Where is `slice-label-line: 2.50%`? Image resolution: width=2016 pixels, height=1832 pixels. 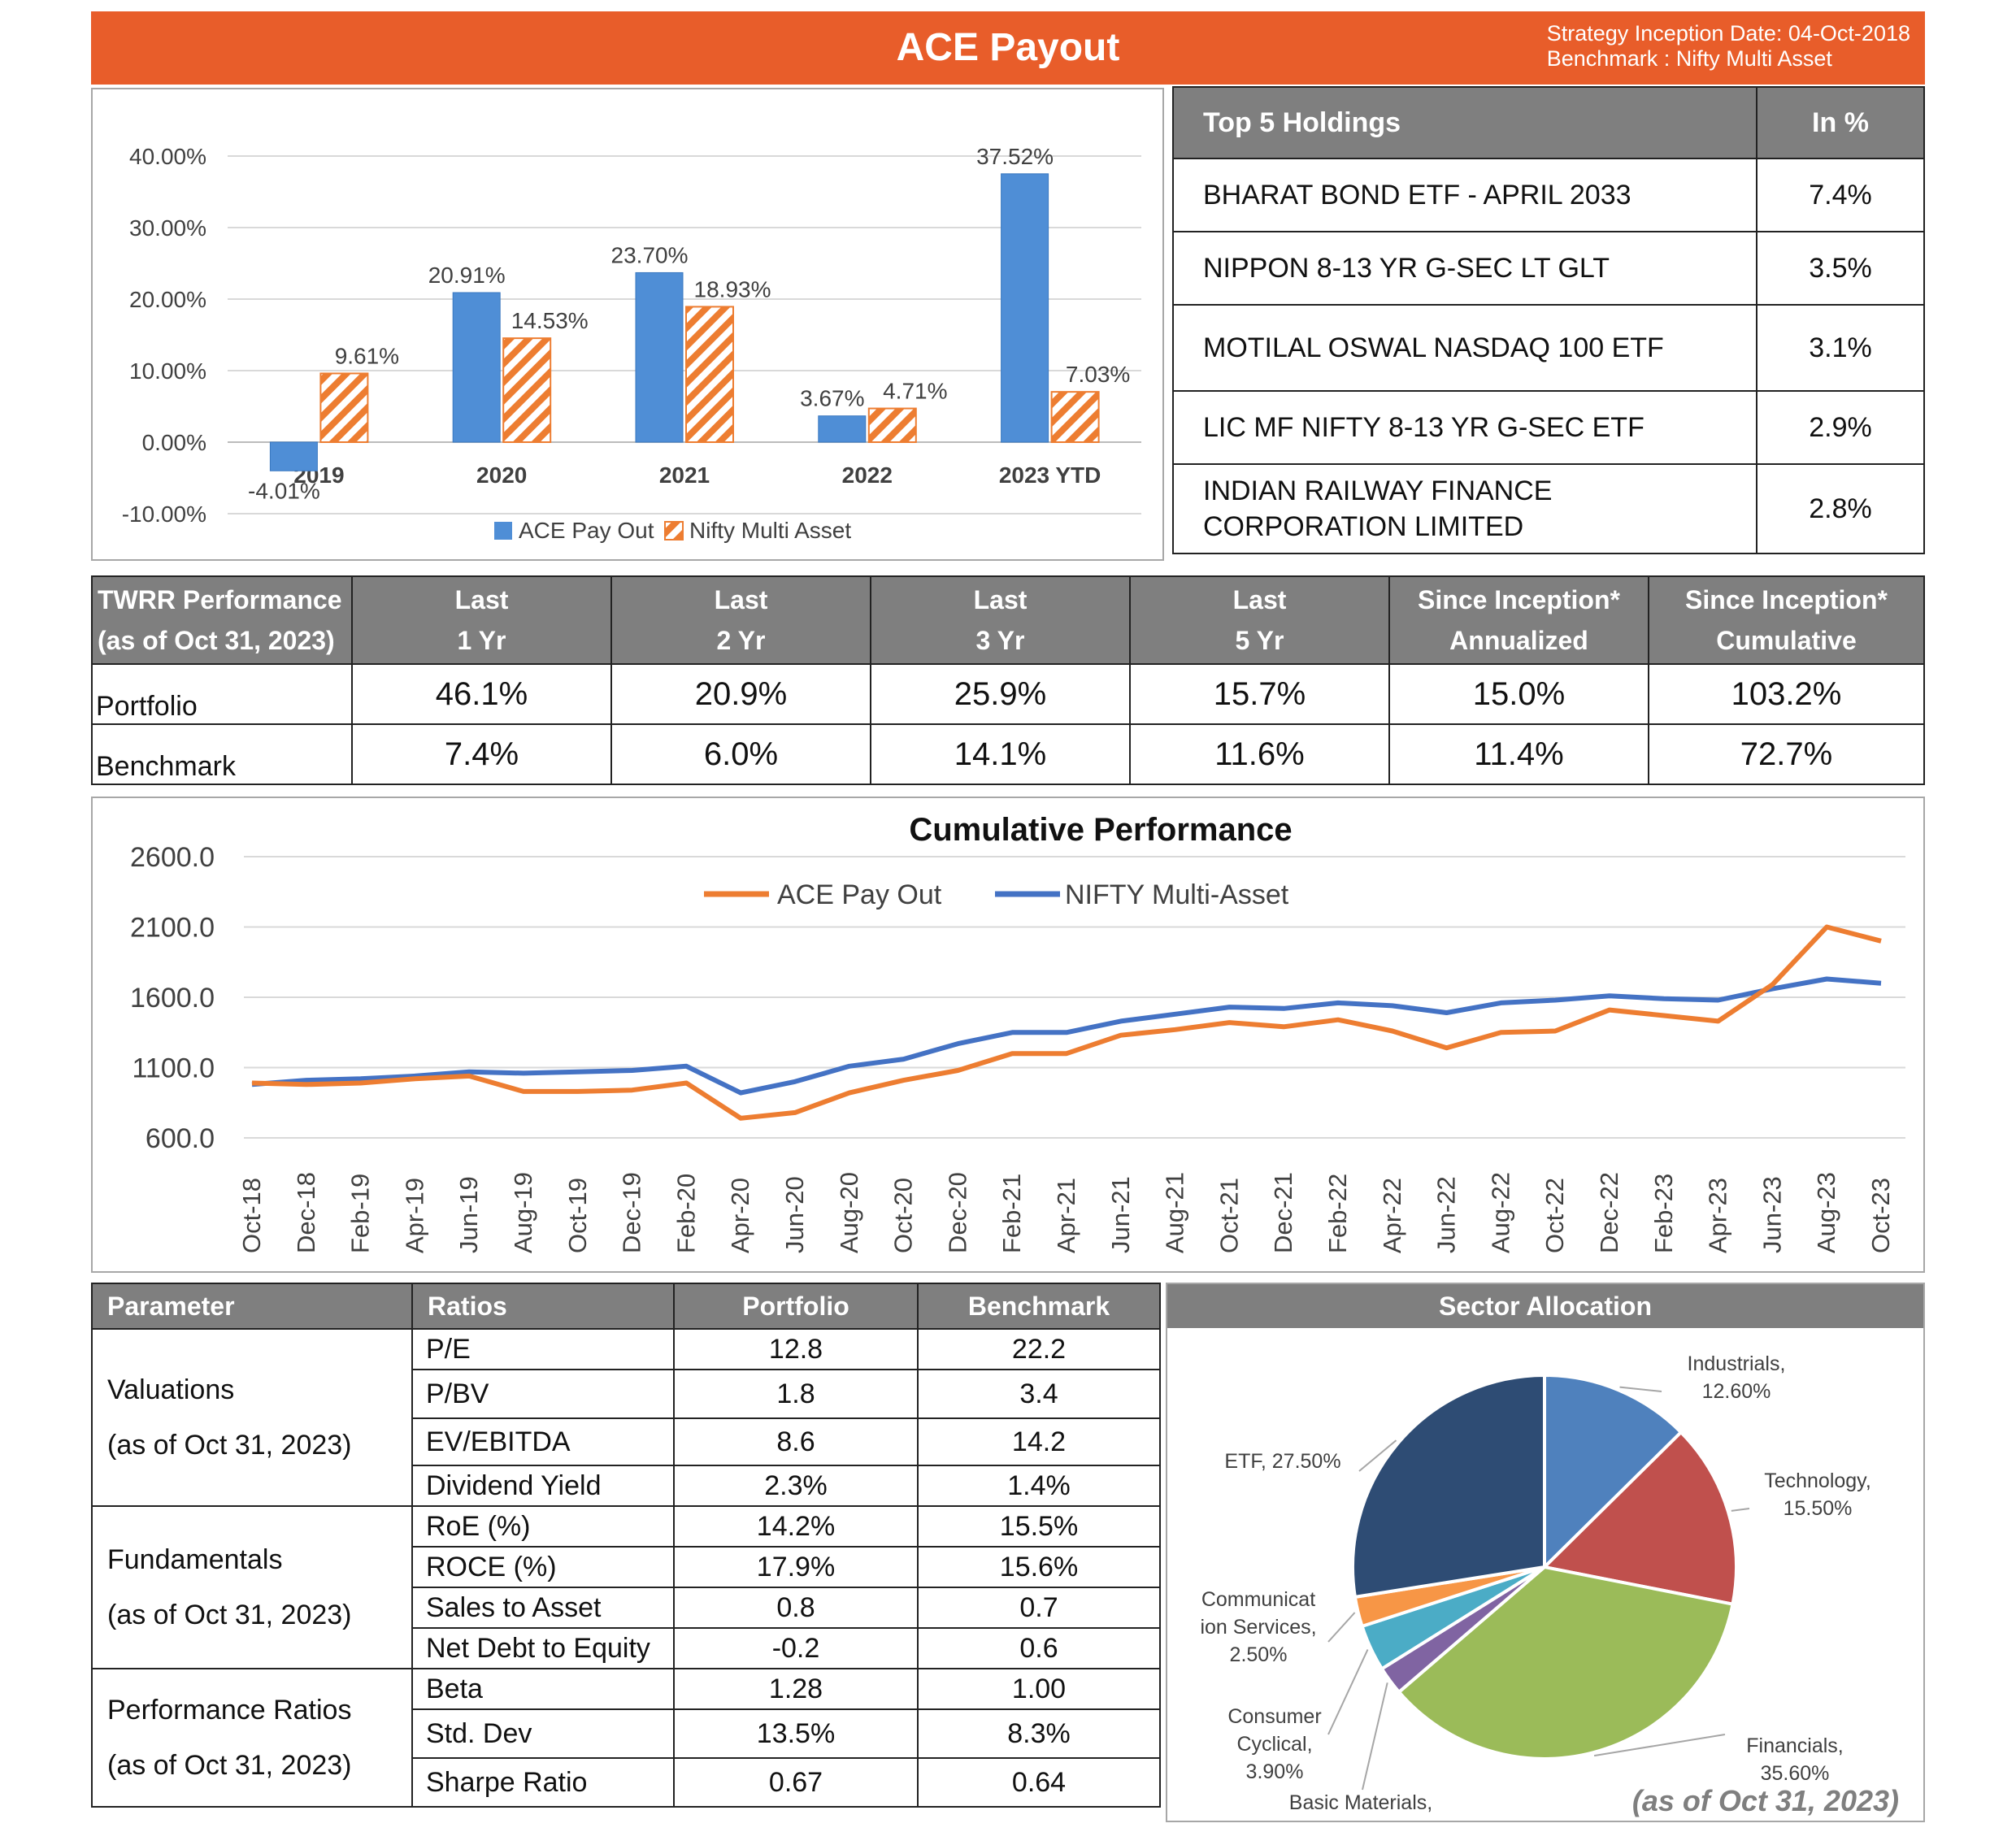 slice-label-line: 2.50% is located at coordinates (1259, 1654).